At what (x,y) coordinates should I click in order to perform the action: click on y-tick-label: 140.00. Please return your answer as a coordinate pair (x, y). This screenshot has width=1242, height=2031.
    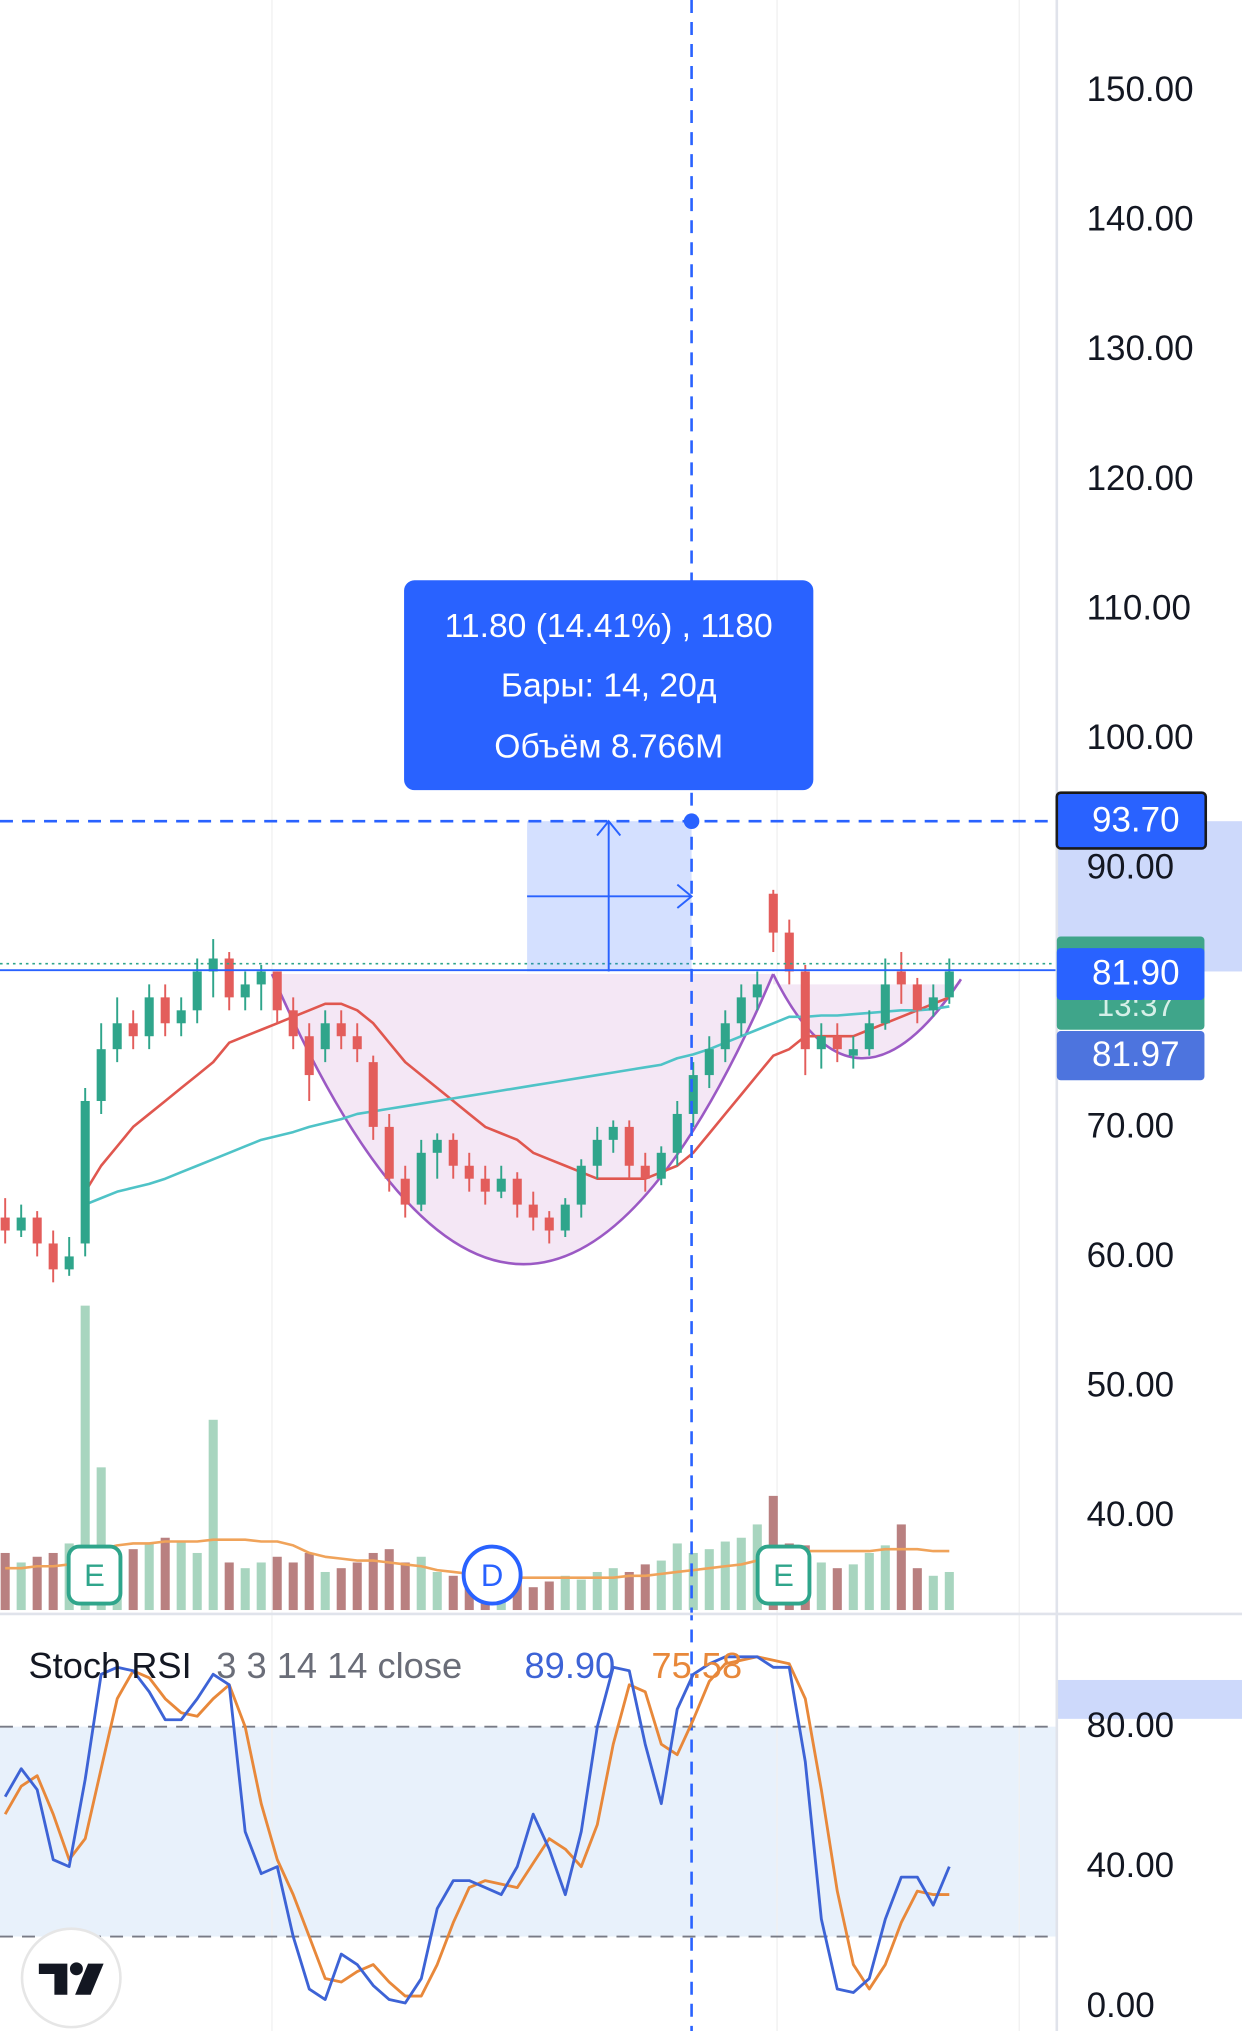
    Looking at the image, I should click on (1140, 219).